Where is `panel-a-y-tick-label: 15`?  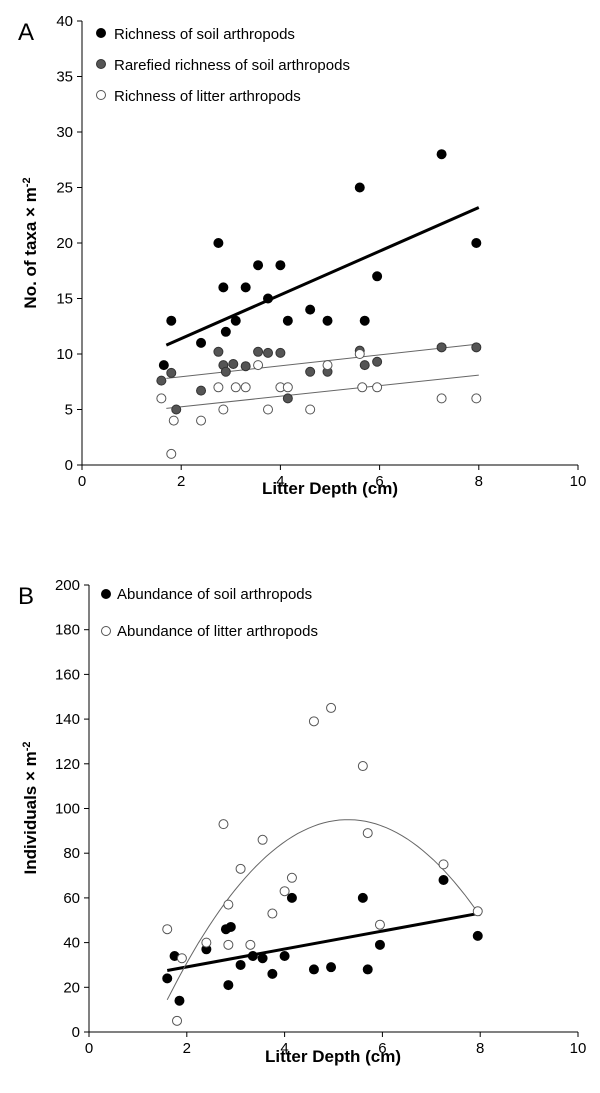
panel-a-y-tick-label: 15 is located at coordinates (64, 299).